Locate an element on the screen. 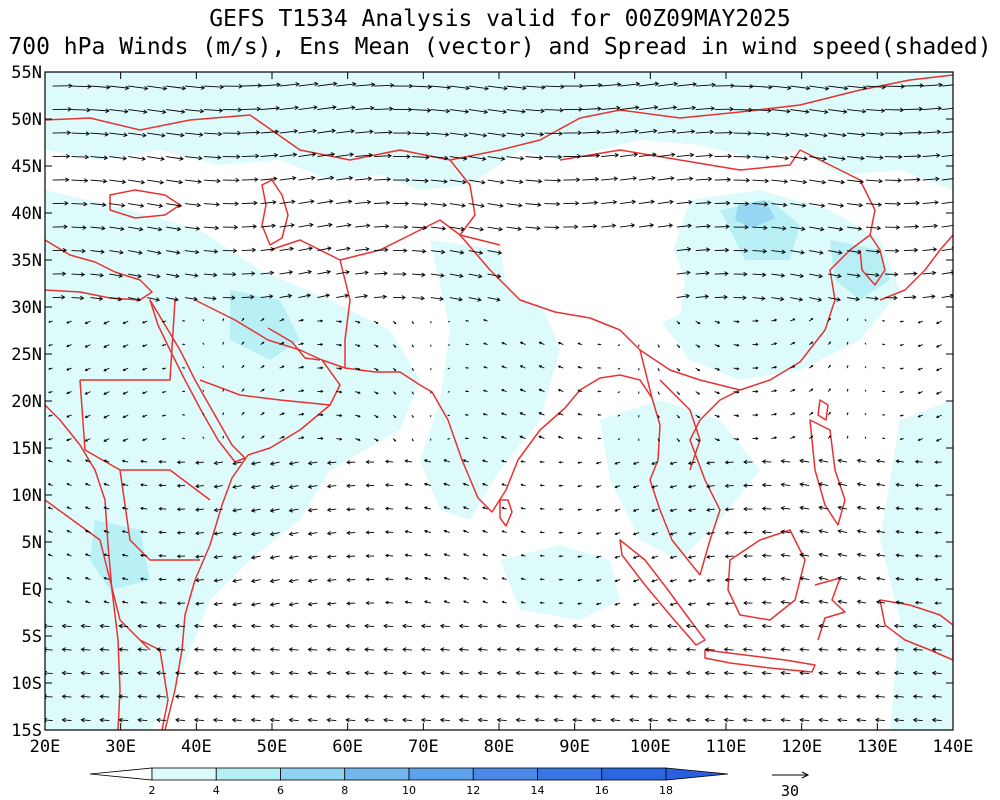 This screenshot has width=1000, height=800. colorbar-tick-label: 6 is located at coordinates (280, 790).